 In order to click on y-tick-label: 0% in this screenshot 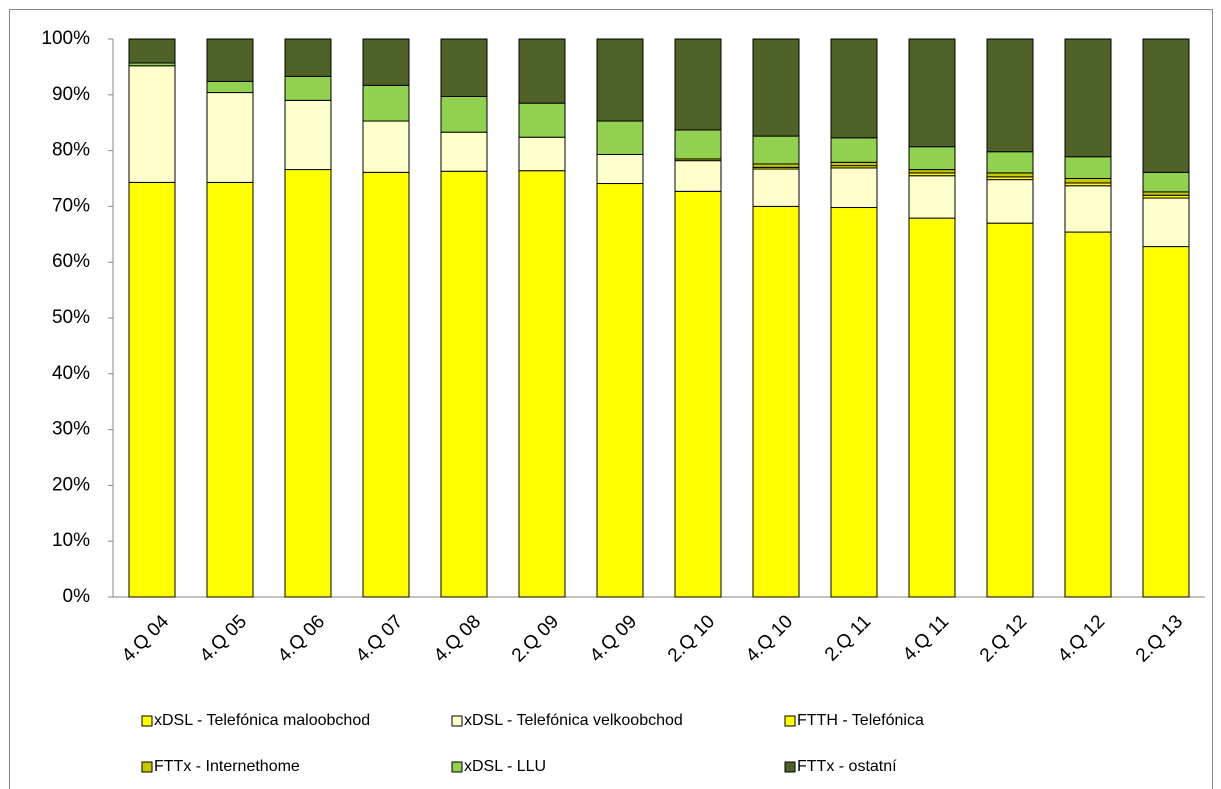, I will do `click(77, 596)`.